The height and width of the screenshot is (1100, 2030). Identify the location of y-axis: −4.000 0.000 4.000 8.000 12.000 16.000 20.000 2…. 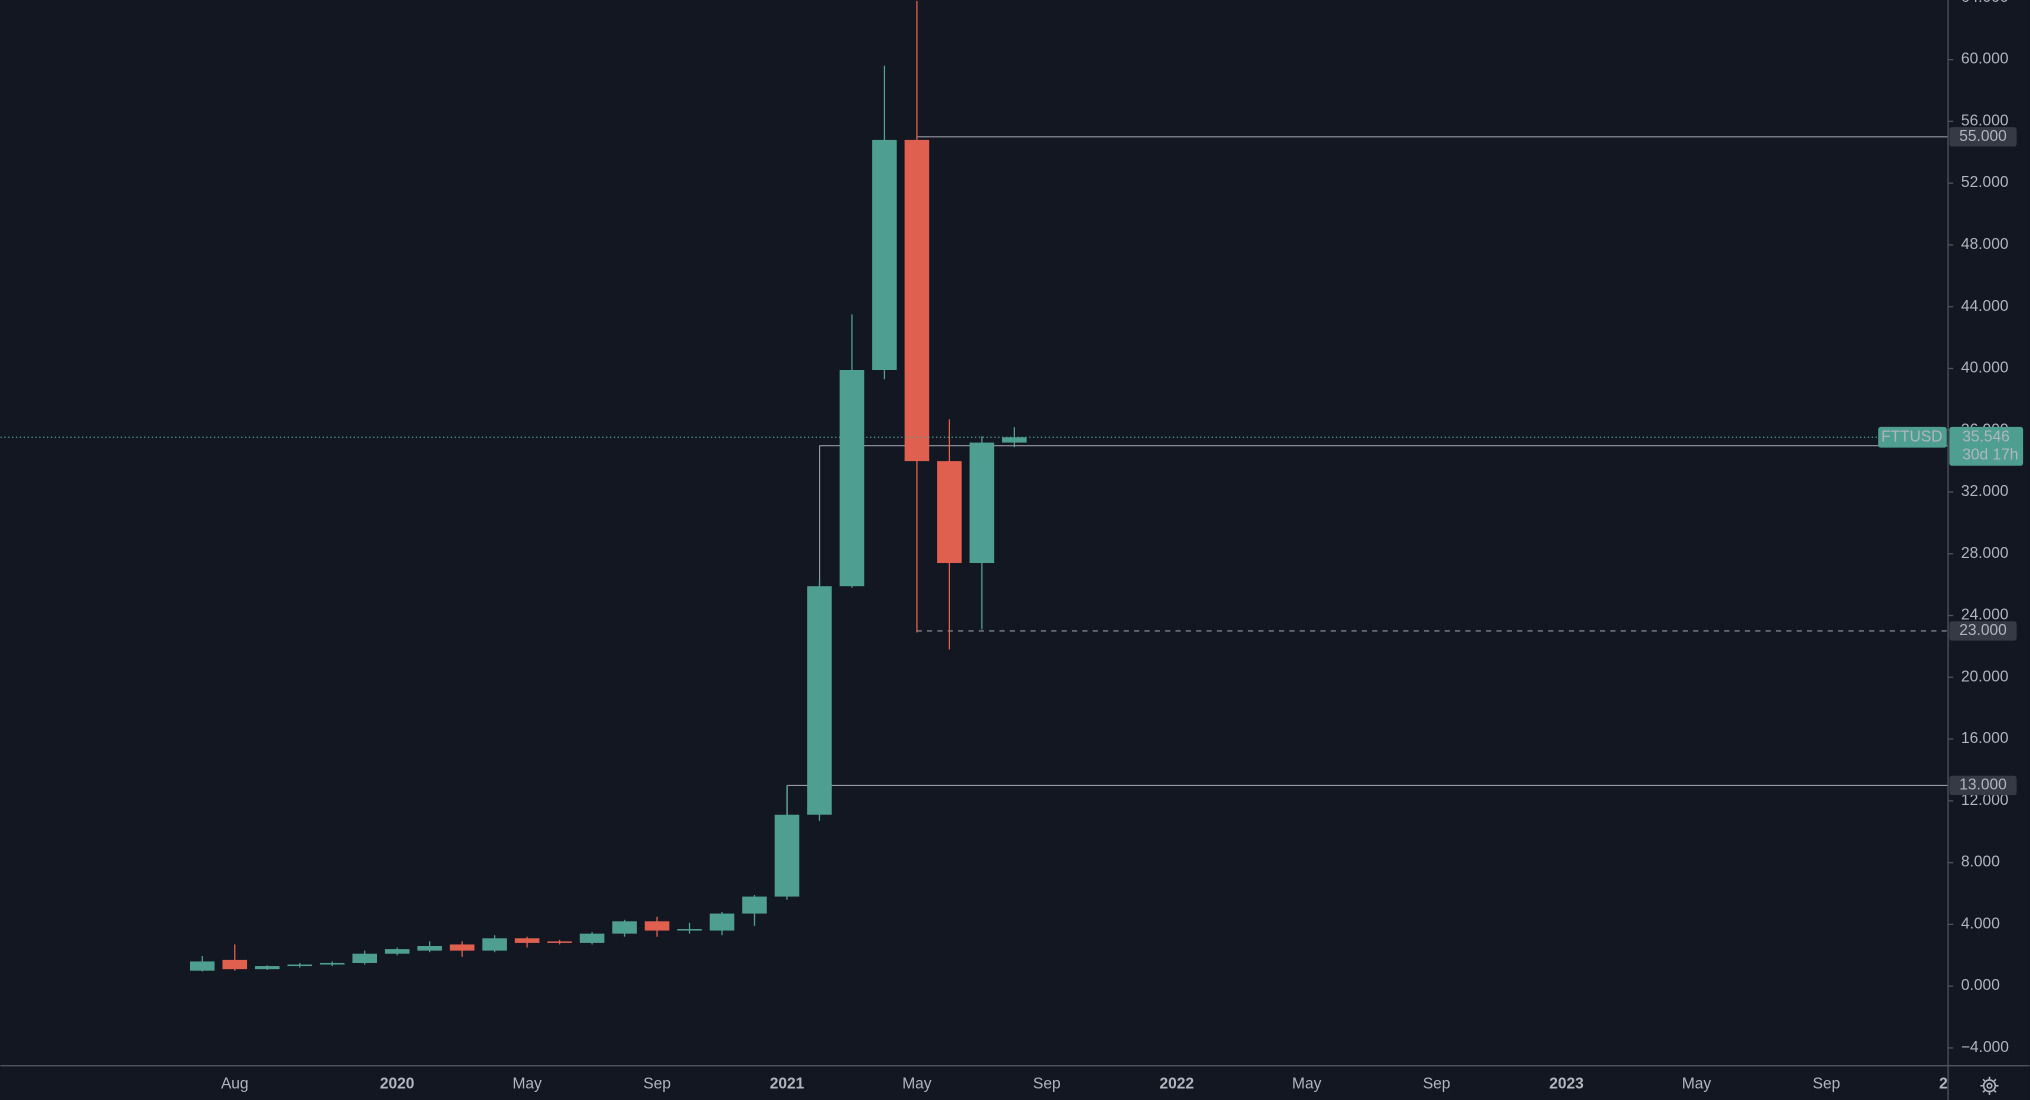
(1951, 528).